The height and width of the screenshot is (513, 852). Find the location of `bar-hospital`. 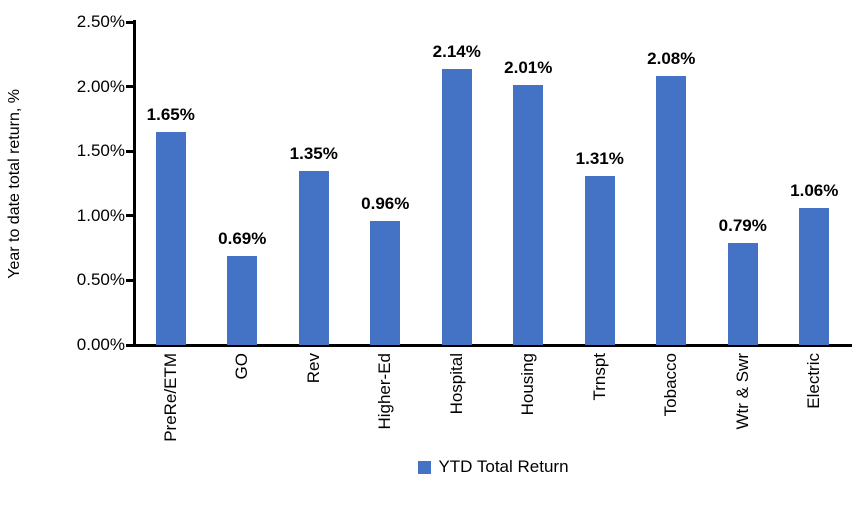

bar-hospital is located at coordinates (456, 206).